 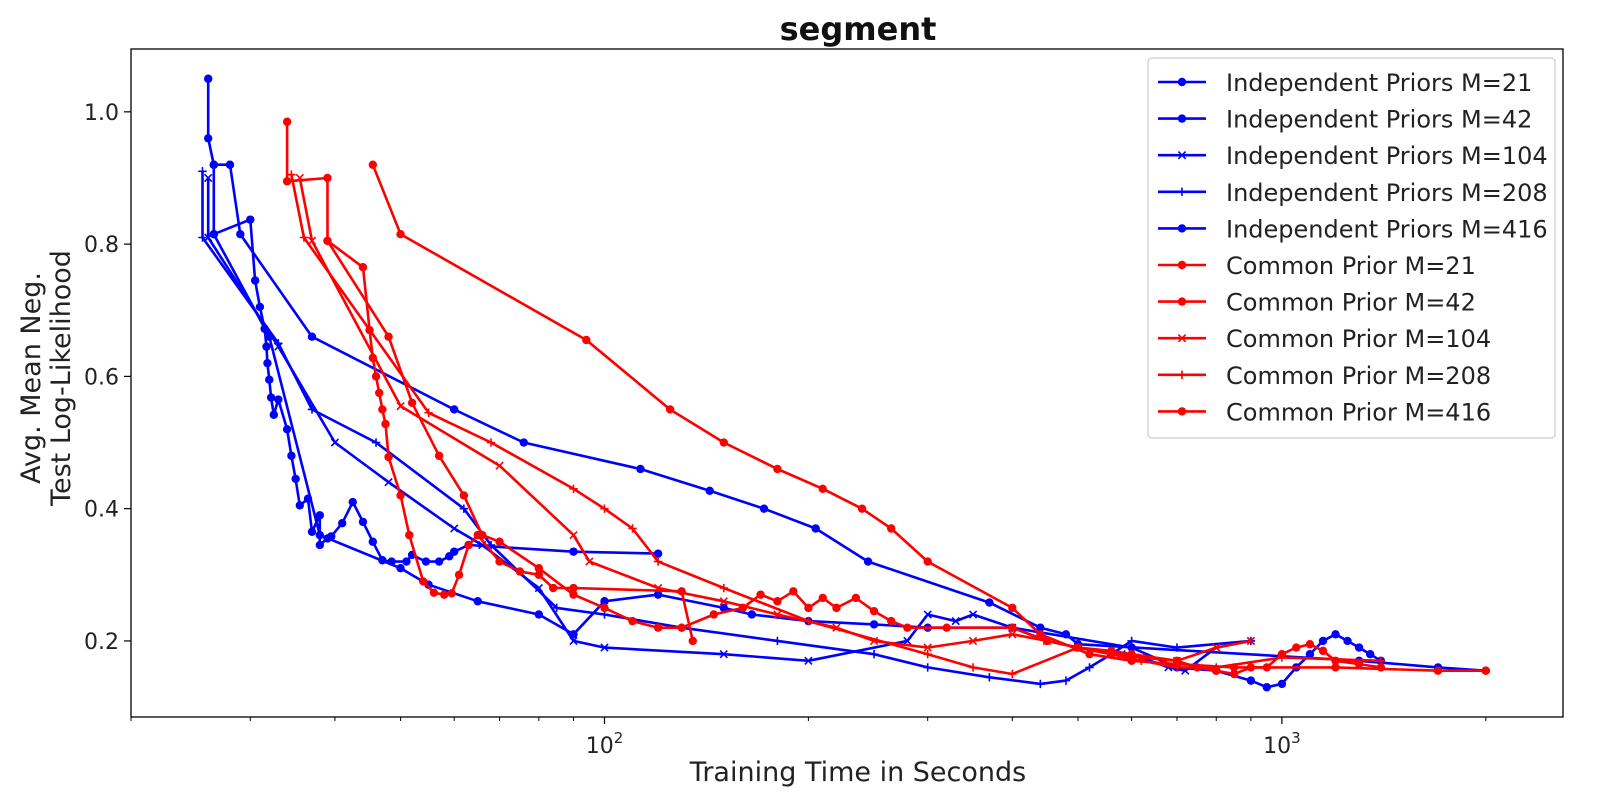 I want to click on legend-item: Independent Priors M=416, so click(x=1353, y=229).